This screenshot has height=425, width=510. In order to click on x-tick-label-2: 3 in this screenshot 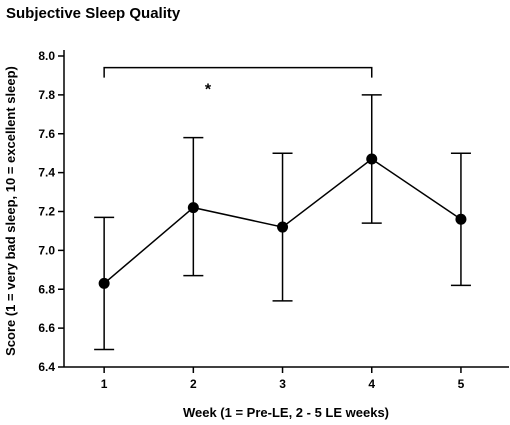, I will do `click(282, 384)`.